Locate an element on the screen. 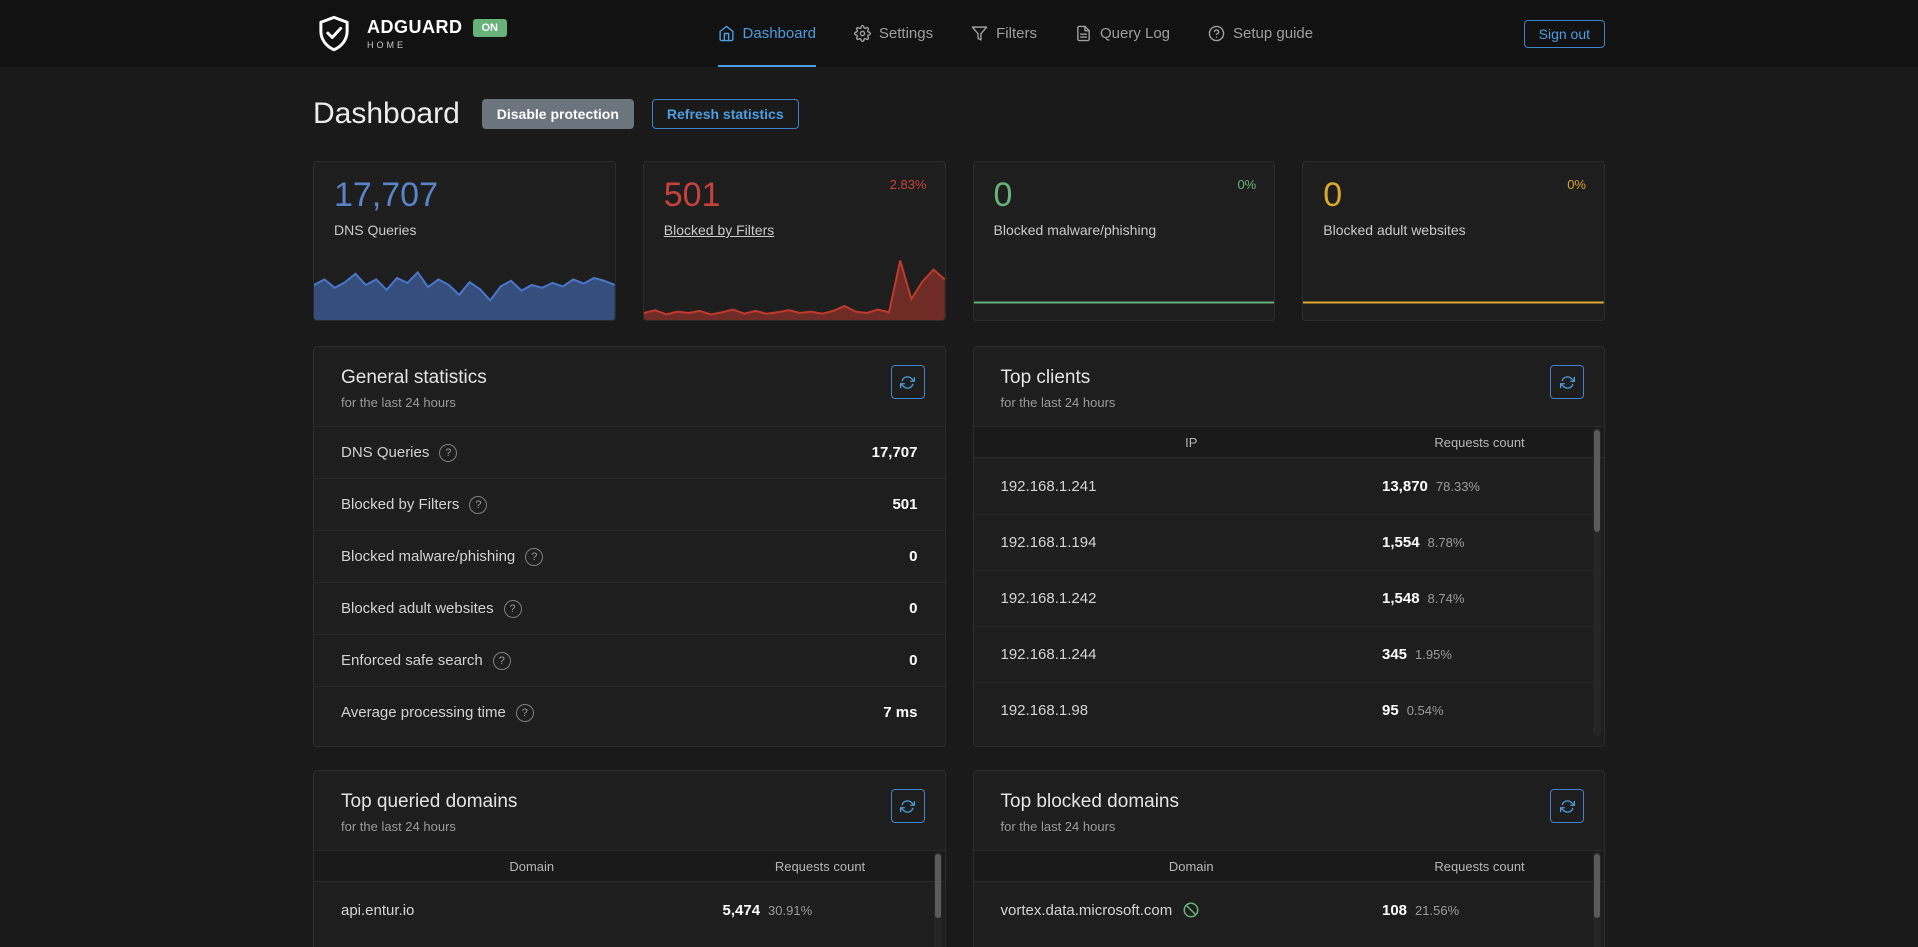 Image resolution: width=1918 pixels, height=947 pixels. client-row: 192.168.1.242 1,548 8.74% is located at coordinates (1288, 598).